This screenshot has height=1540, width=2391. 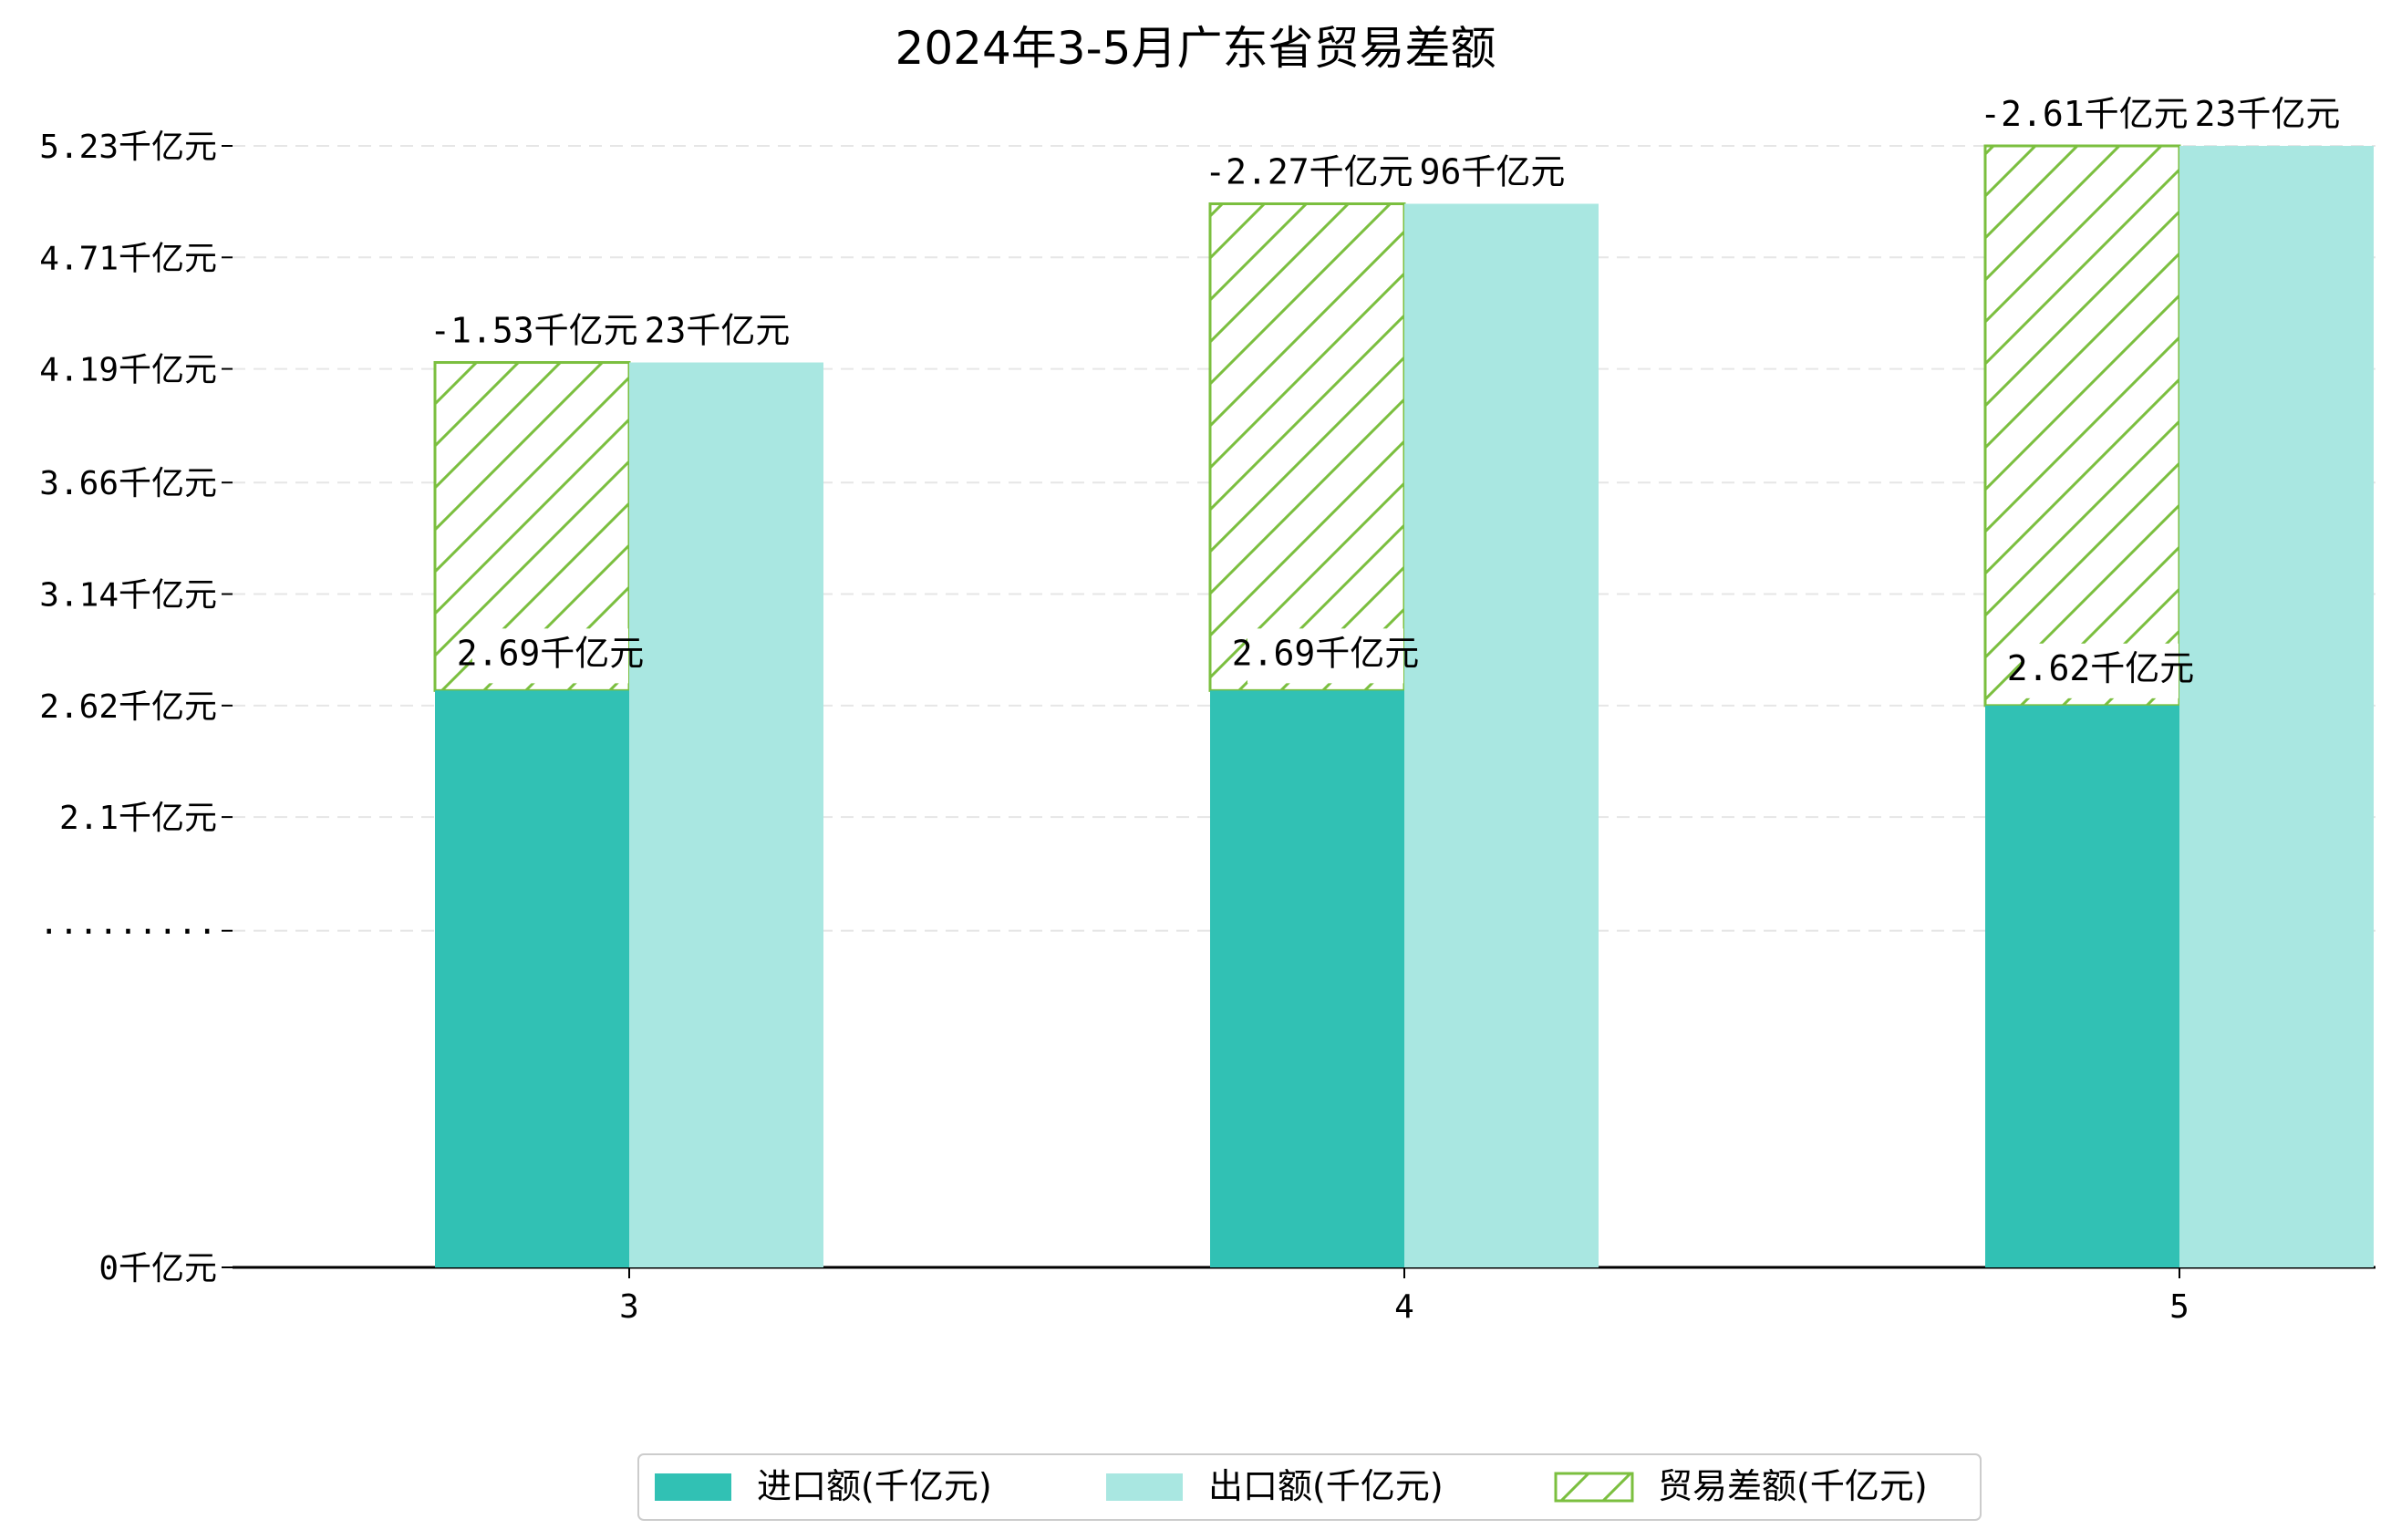 I want to click on y-tick-label: ·········, so click(x=128, y=932).